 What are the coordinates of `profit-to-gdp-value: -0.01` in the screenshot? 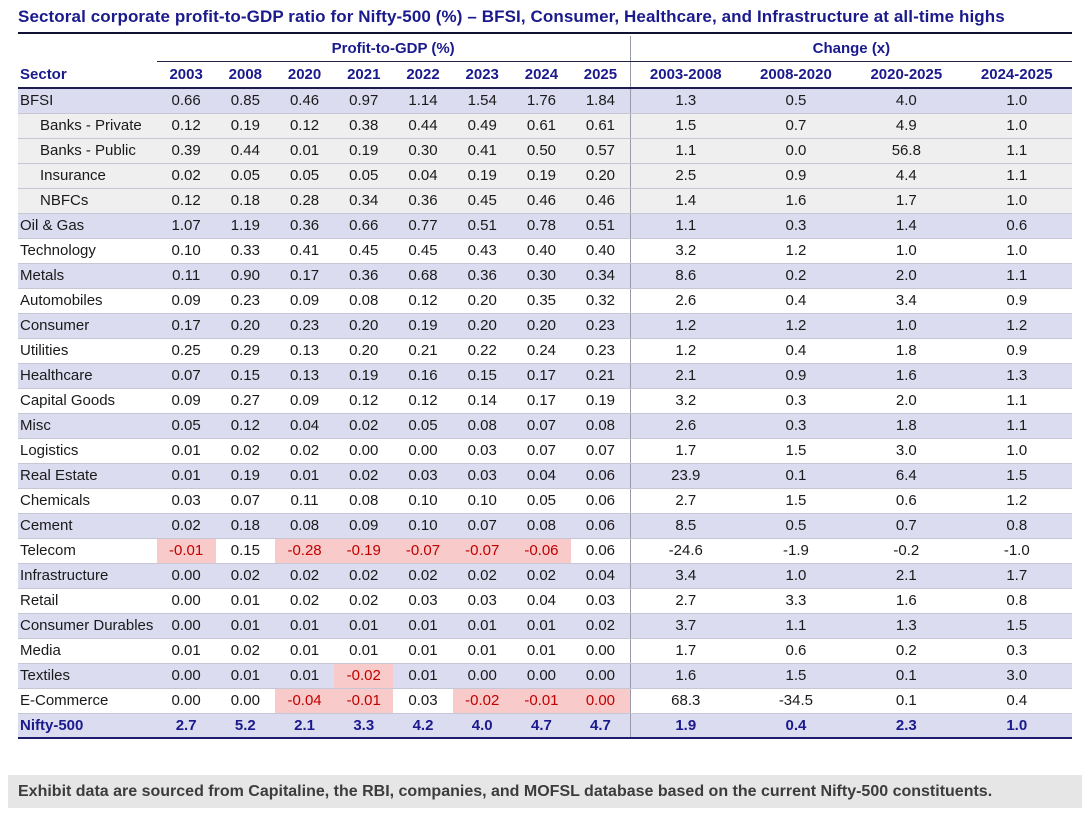 It's located at (364, 701).